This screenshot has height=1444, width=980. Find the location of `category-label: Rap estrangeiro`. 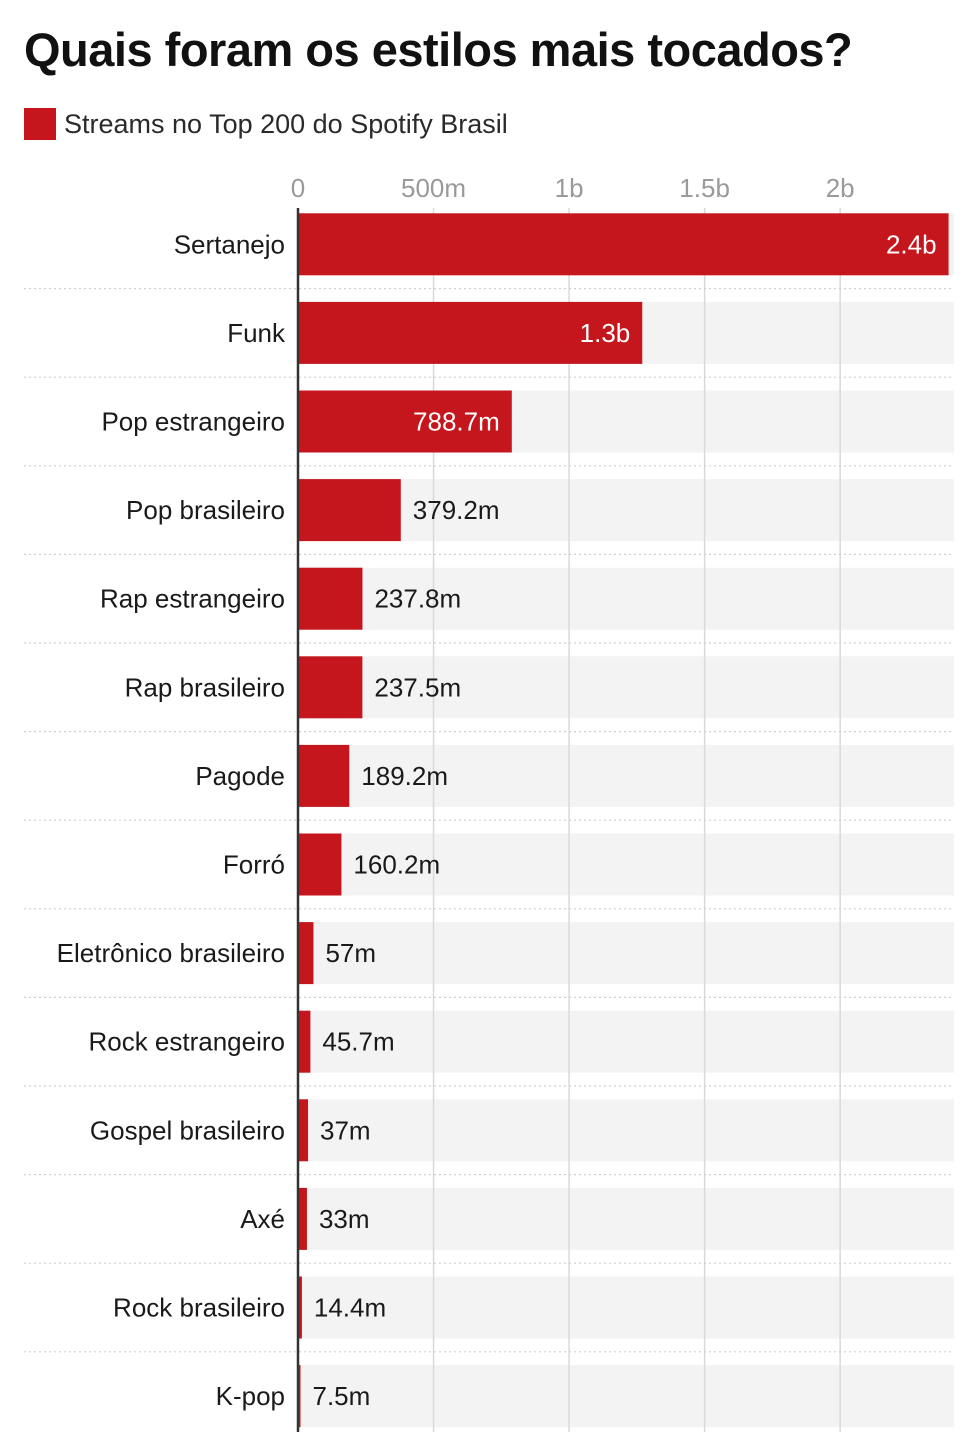

category-label: Rap estrangeiro is located at coordinates (192, 599).